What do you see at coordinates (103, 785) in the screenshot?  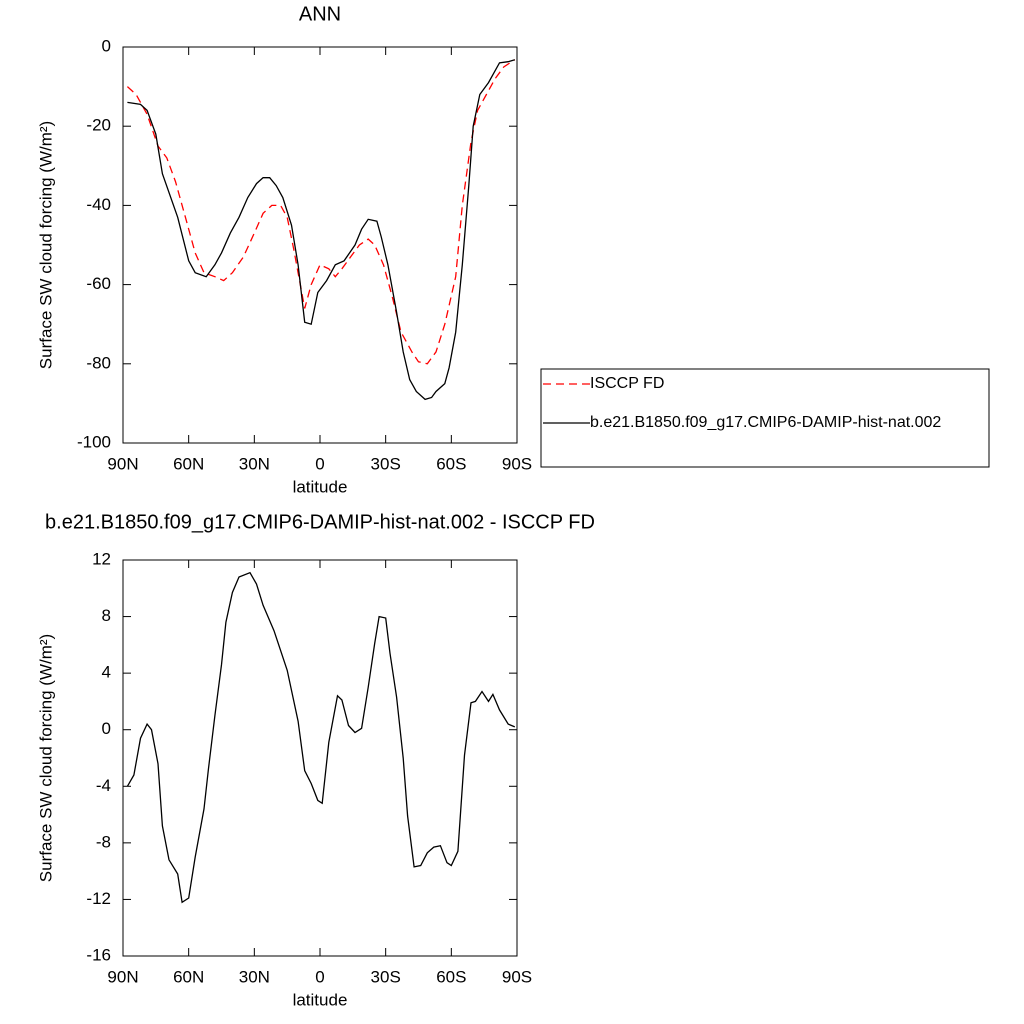 I see `y-tick-label: -4` at bounding box center [103, 785].